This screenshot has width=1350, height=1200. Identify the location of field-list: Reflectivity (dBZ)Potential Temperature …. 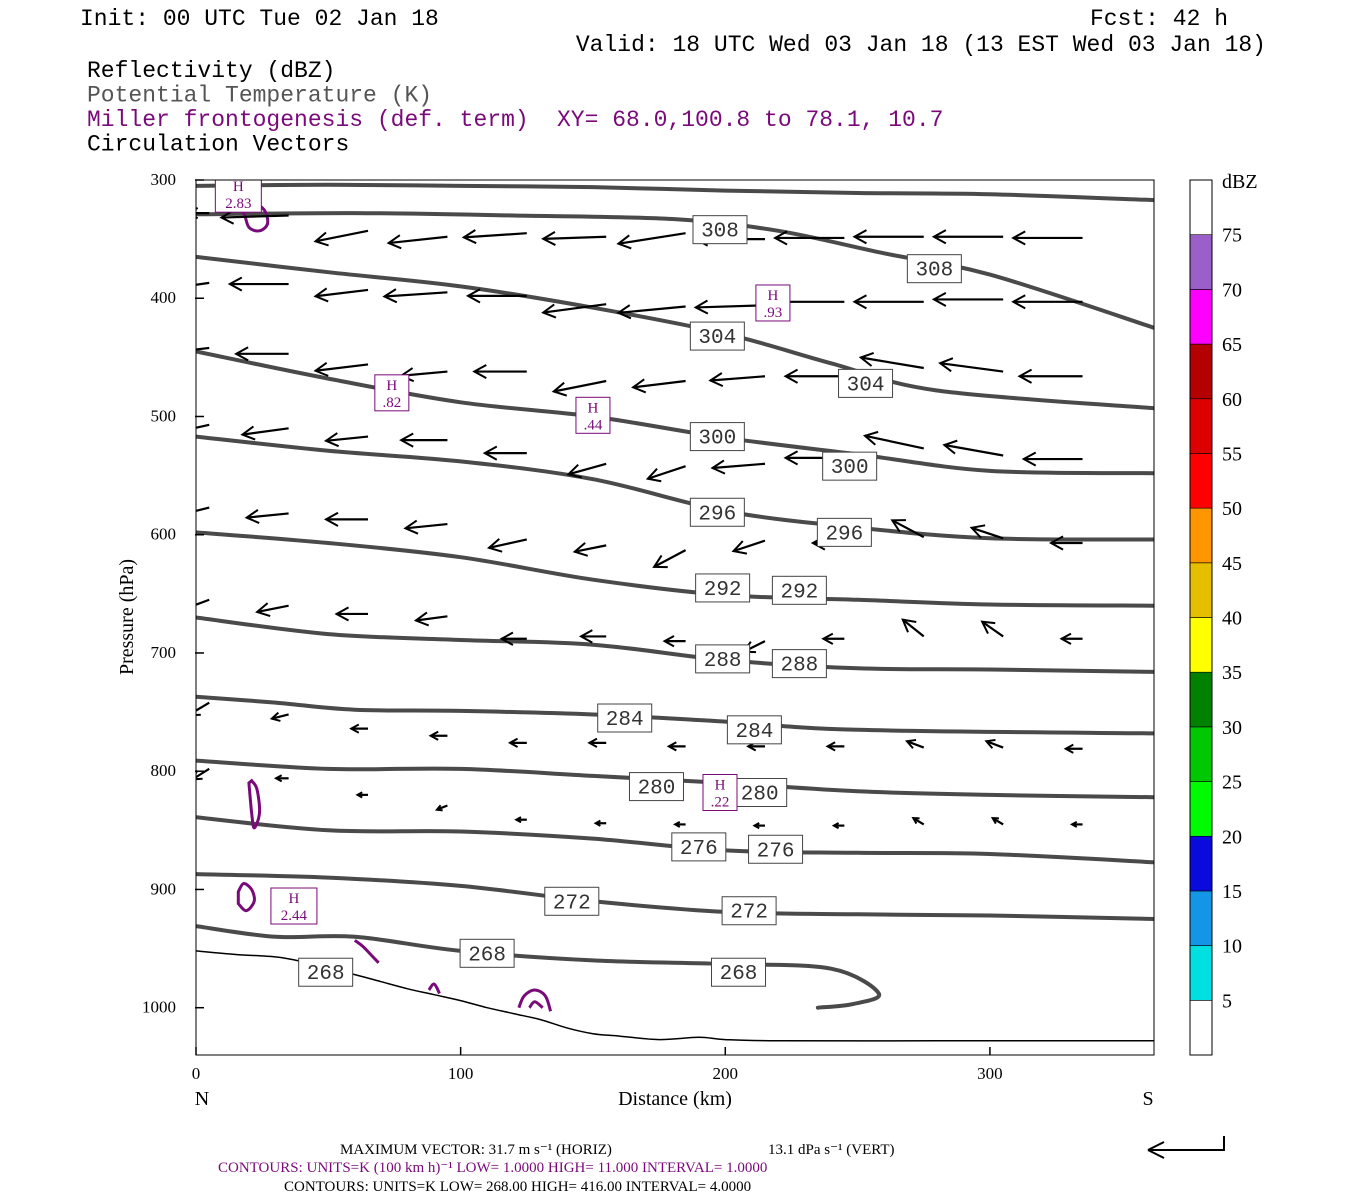
(308, 108).